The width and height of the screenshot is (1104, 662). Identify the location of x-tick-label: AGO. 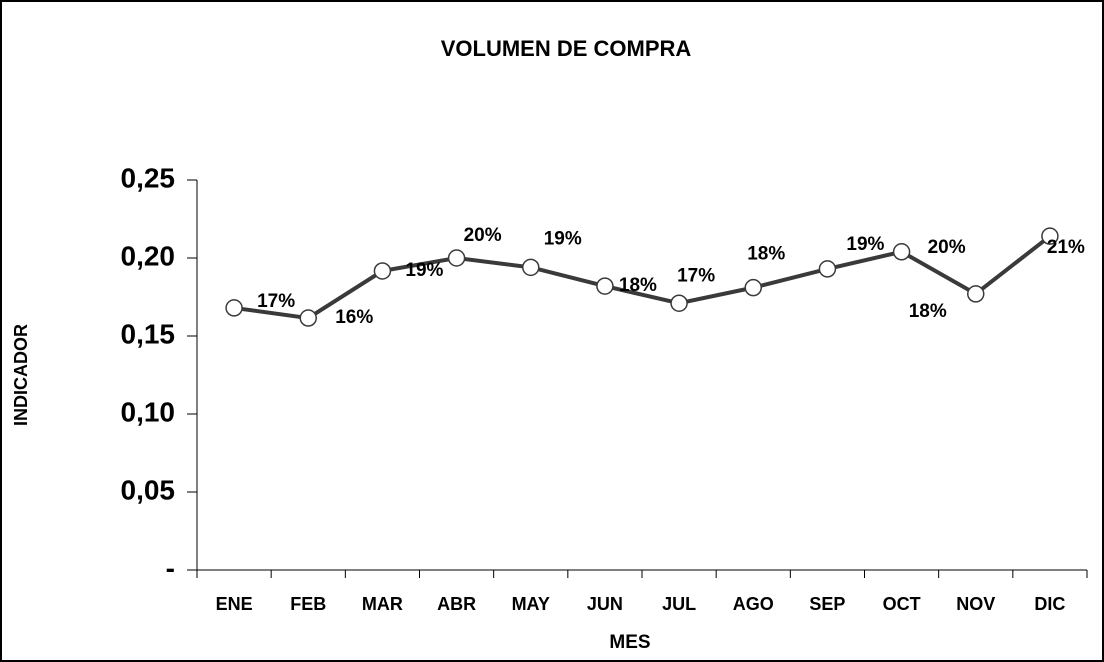
(753, 604).